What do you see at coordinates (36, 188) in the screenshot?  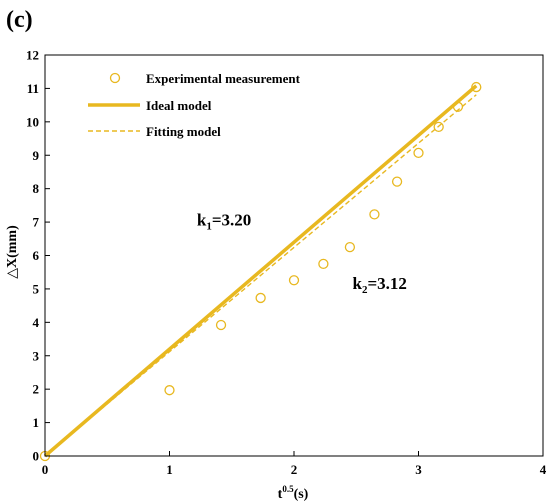 I see `y-tick-label: 8` at bounding box center [36, 188].